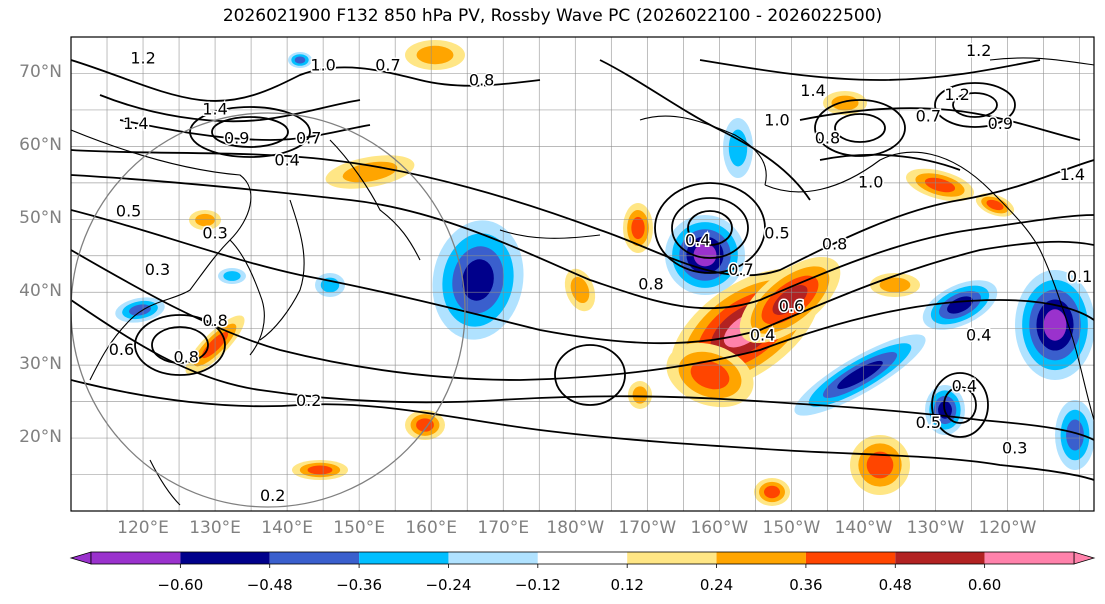 The width and height of the screenshot is (1105, 604). Describe the element at coordinates (995, 205) in the screenshot. I see `positive-anomaly-coast` at that location.